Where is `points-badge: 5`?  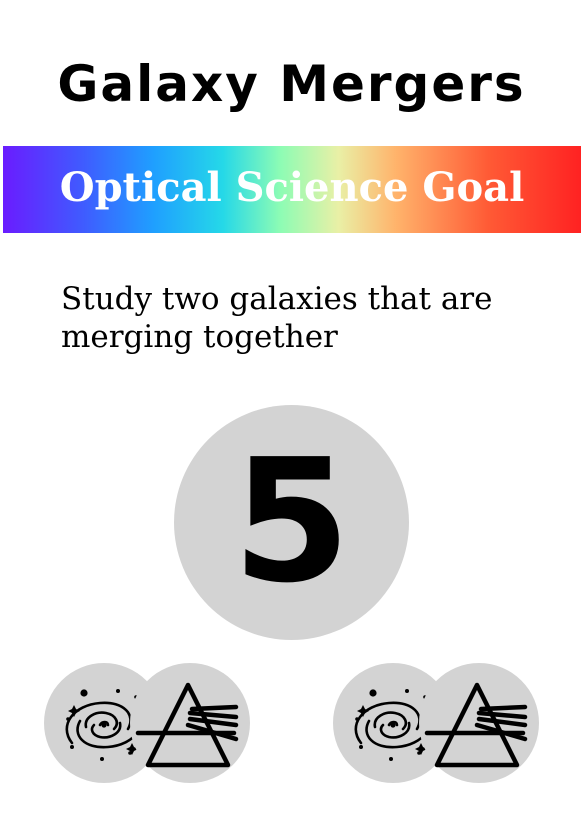 points-badge: 5 is located at coordinates (291, 522).